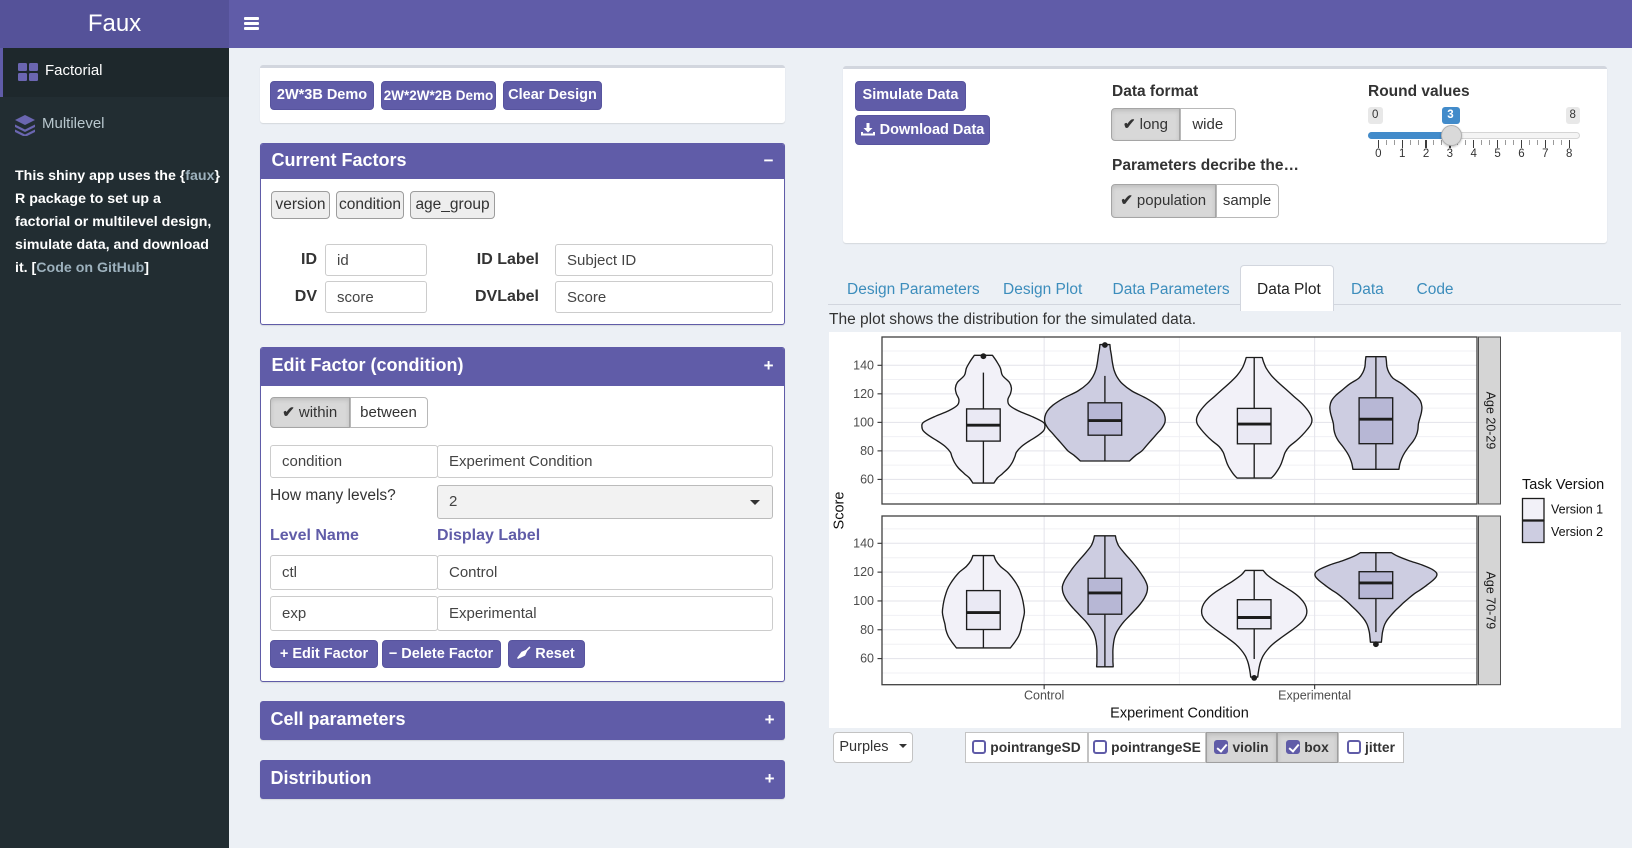 This screenshot has height=848, width=1632. Describe the element at coordinates (1491, 421) in the screenshot. I see `svg-text: Age 20-29` at that location.